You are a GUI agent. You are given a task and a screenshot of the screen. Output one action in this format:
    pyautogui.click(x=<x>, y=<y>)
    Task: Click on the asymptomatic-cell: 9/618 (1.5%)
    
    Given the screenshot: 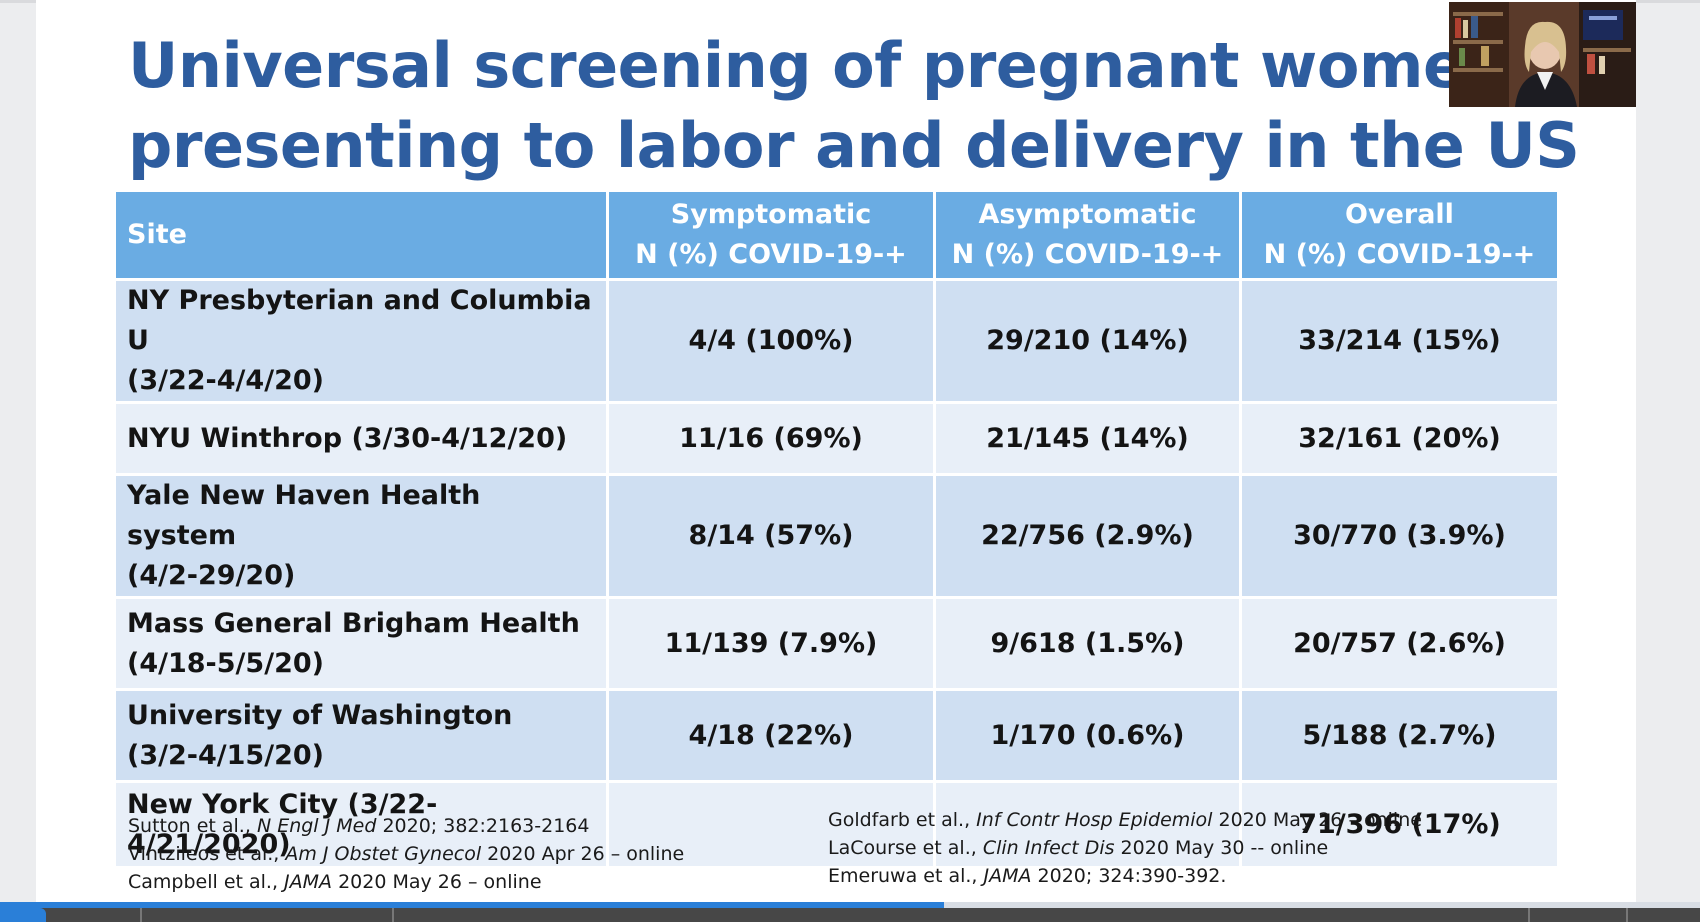 What is the action you would take?
    pyautogui.click(x=1089, y=645)
    